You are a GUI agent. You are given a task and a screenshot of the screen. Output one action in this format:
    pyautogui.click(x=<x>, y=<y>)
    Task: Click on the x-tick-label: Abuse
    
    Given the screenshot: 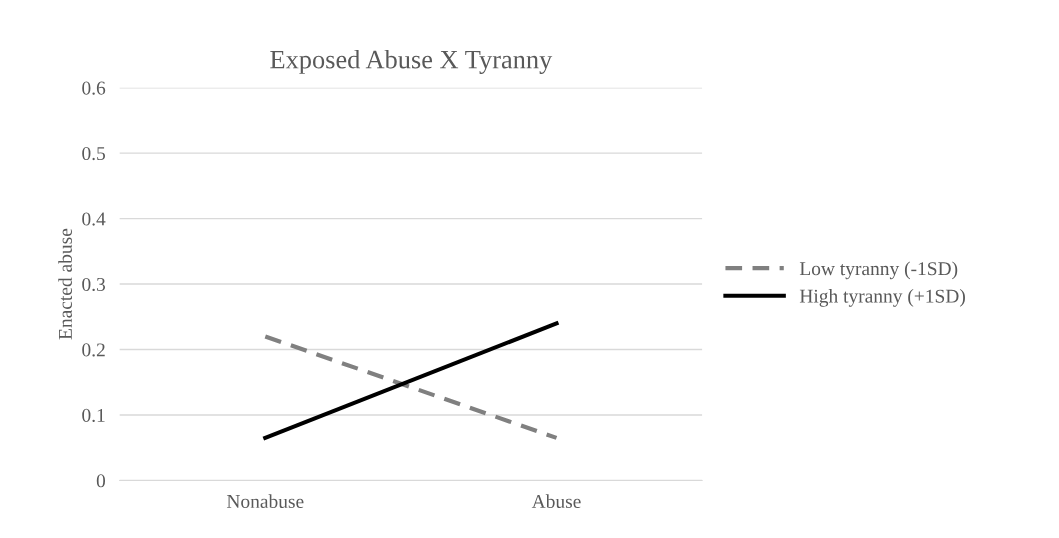 What is the action you would take?
    pyautogui.click(x=556, y=501)
    